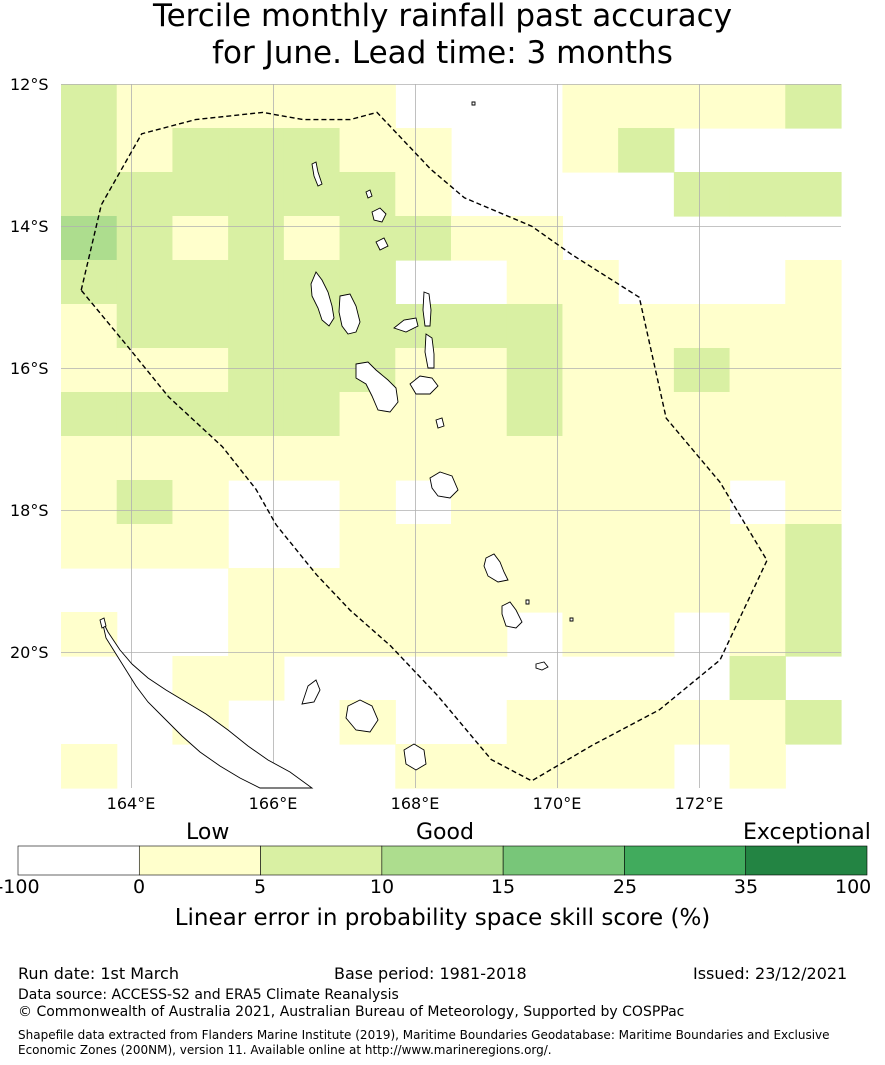  What do you see at coordinates (415, 757) in the screenshot?
I see `loyalty-mare-island` at bounding box center [415, 757].